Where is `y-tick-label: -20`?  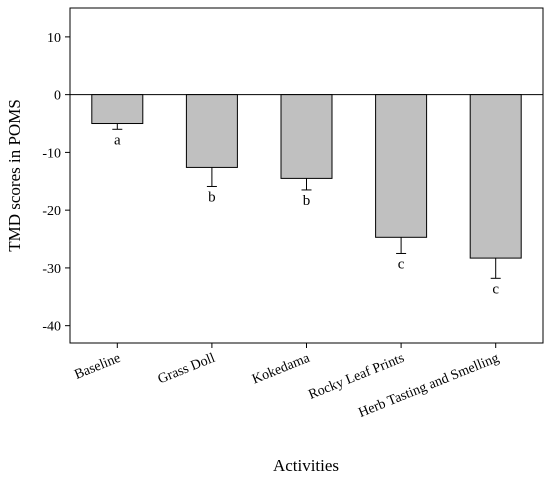 y-tick-label: -20 is located at coordinates (51, 211).